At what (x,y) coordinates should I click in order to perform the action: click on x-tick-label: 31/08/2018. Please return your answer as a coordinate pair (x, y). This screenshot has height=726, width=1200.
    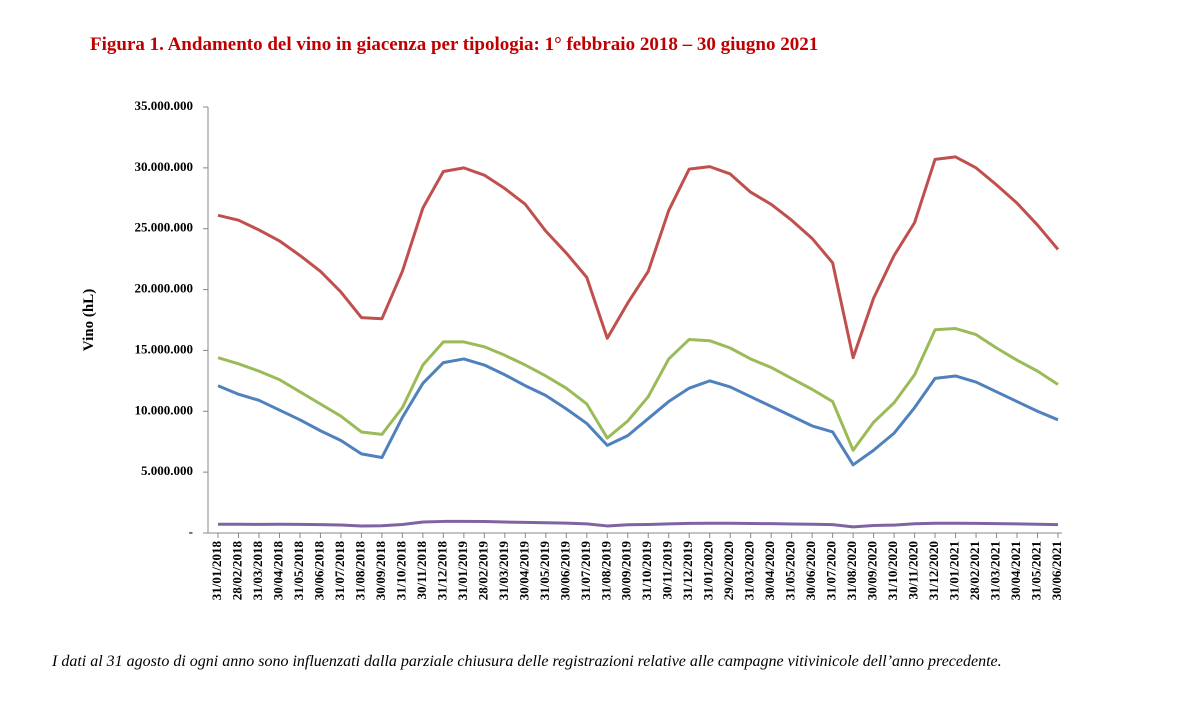
    Looking at the image, I should click on (359, 571).